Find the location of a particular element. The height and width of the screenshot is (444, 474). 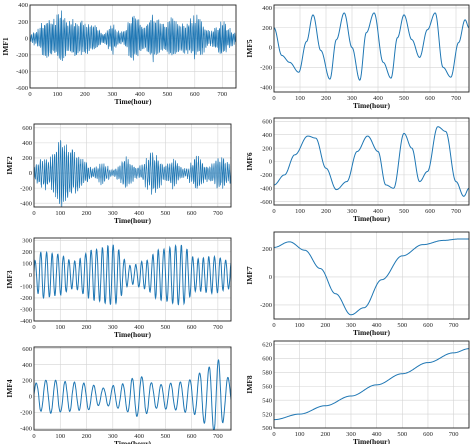

series-line-imf5 is located at coordinates (371, 46).